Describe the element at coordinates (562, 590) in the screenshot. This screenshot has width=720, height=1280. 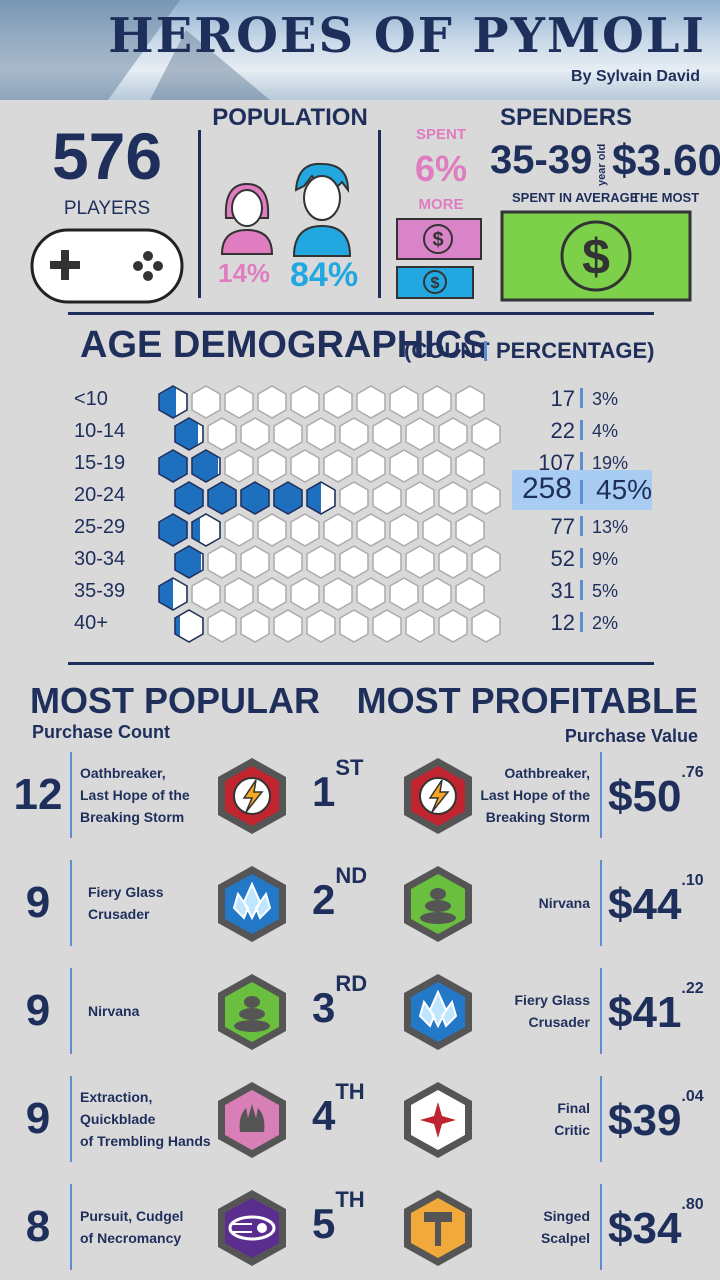
I see `age-count: 31` at that location.